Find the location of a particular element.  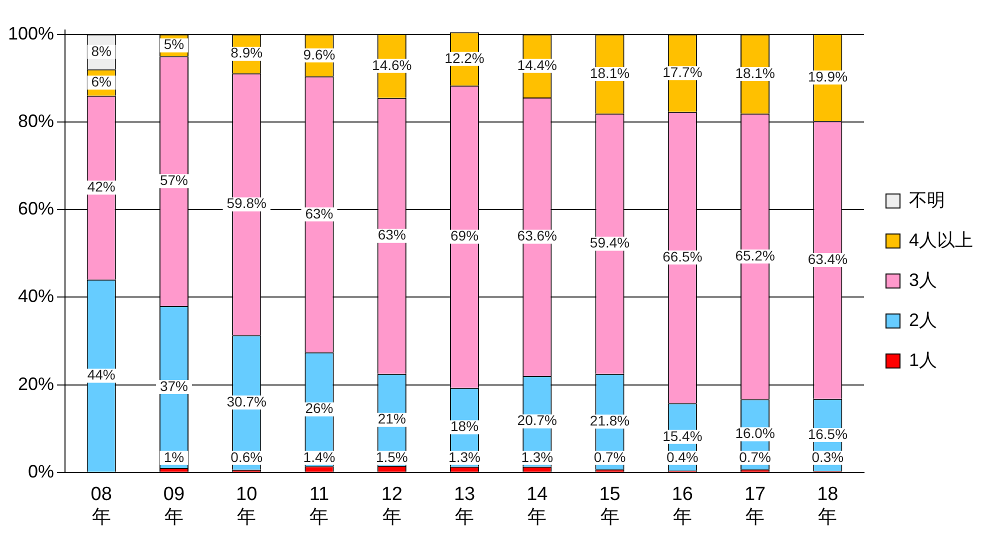

data-label: 26% is located at coordinates (319, 408).